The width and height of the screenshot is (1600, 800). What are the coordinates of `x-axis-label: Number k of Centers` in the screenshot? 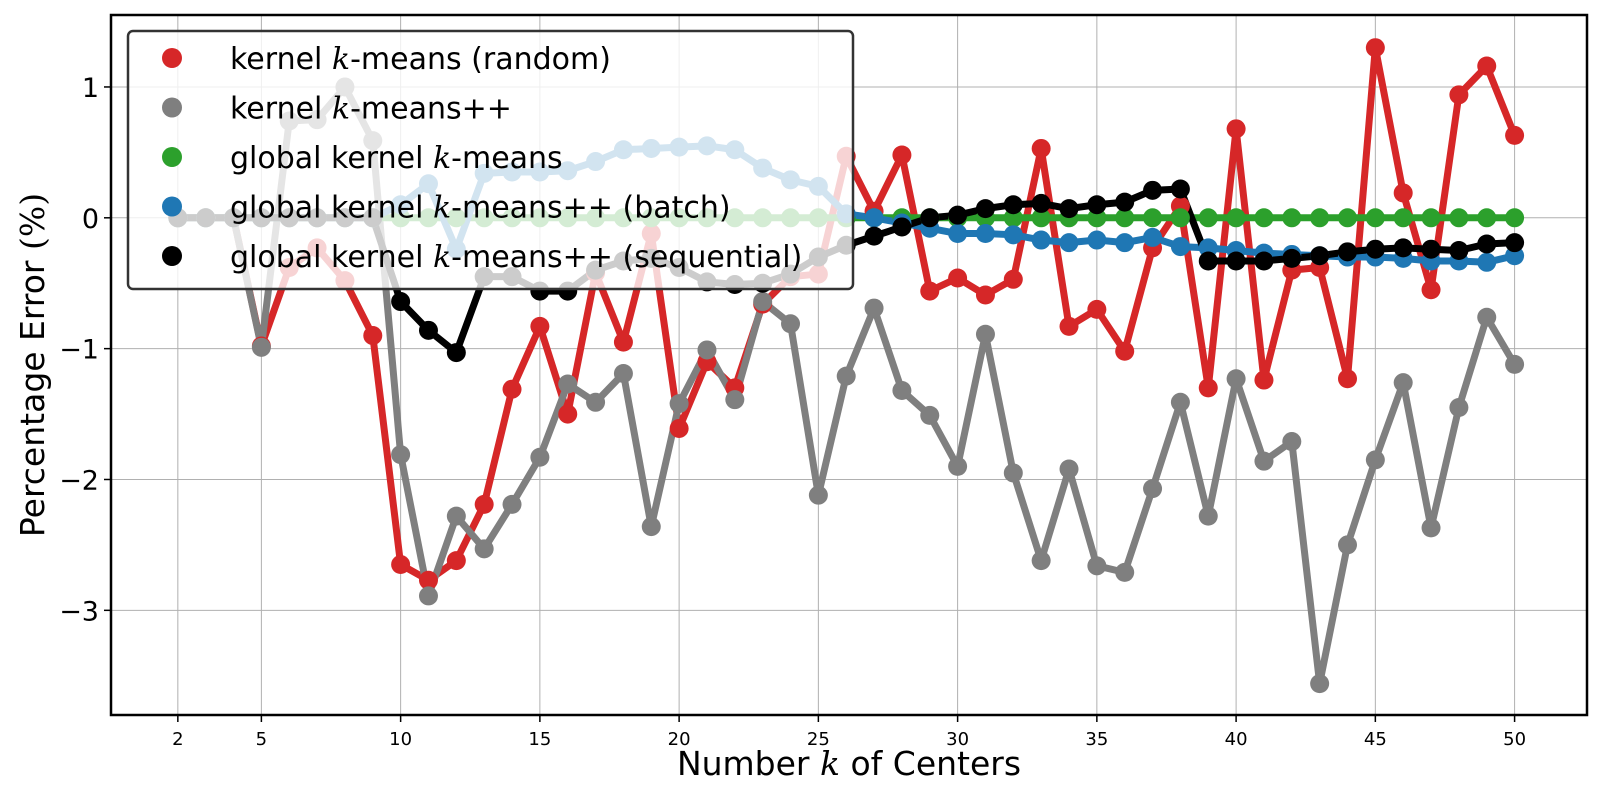 It's located at (849, 763).